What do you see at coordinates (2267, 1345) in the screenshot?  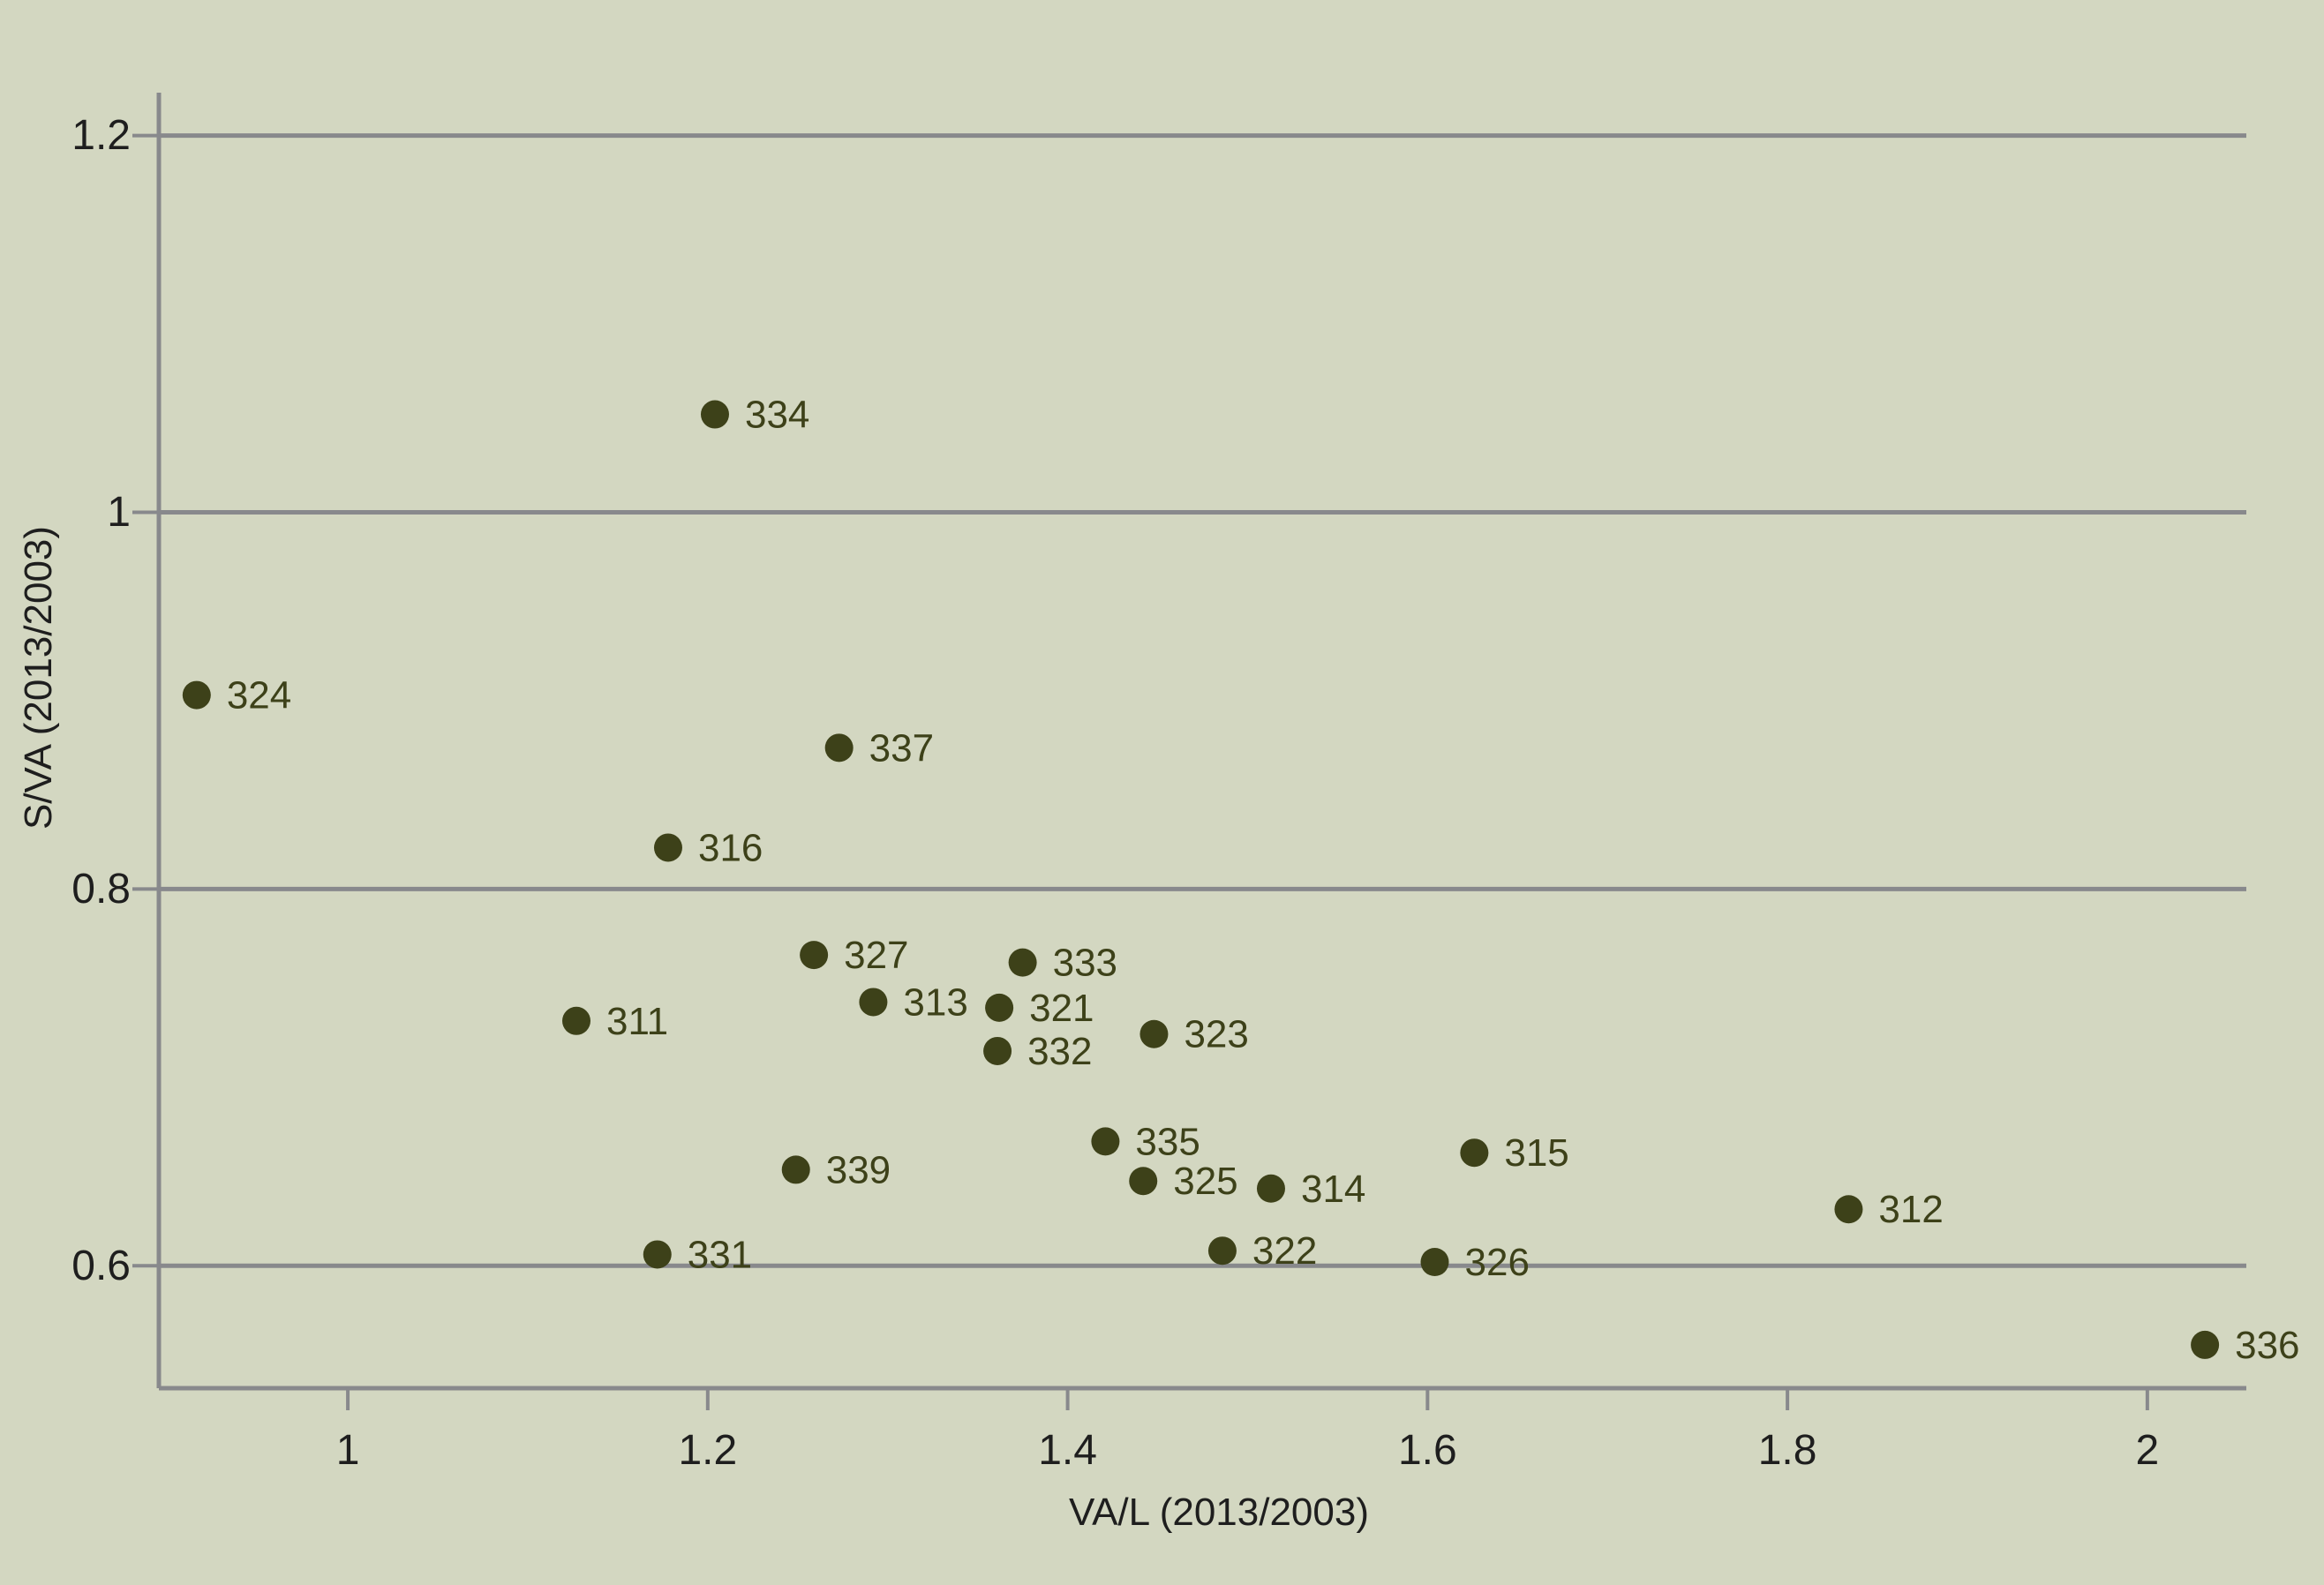 I see `data-point-label-336: 336` at bounding box center [2267, 1345].